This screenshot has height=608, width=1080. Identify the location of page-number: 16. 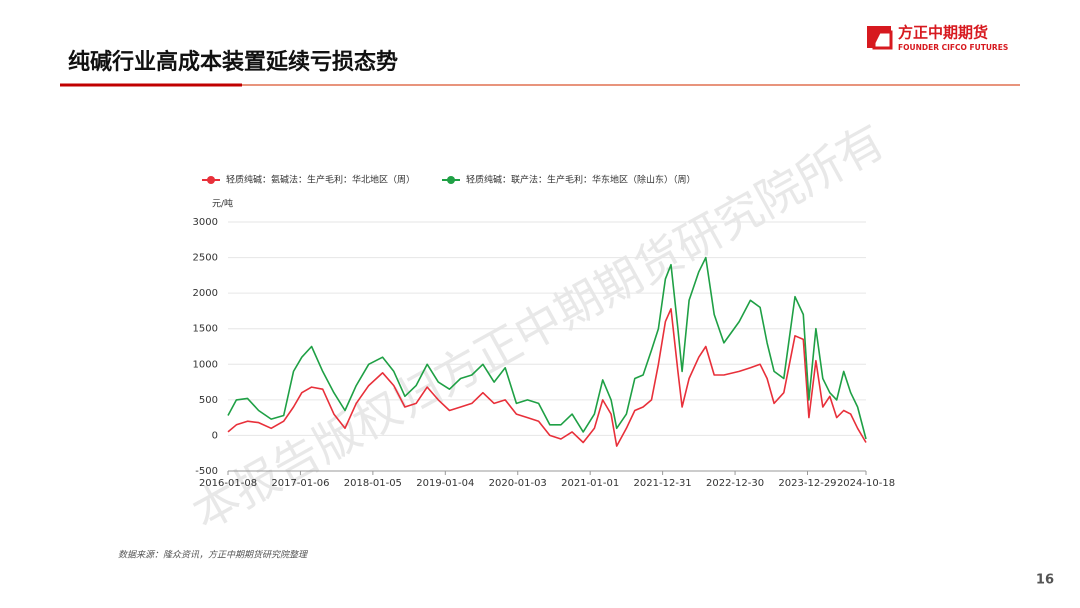
(1045, 580).